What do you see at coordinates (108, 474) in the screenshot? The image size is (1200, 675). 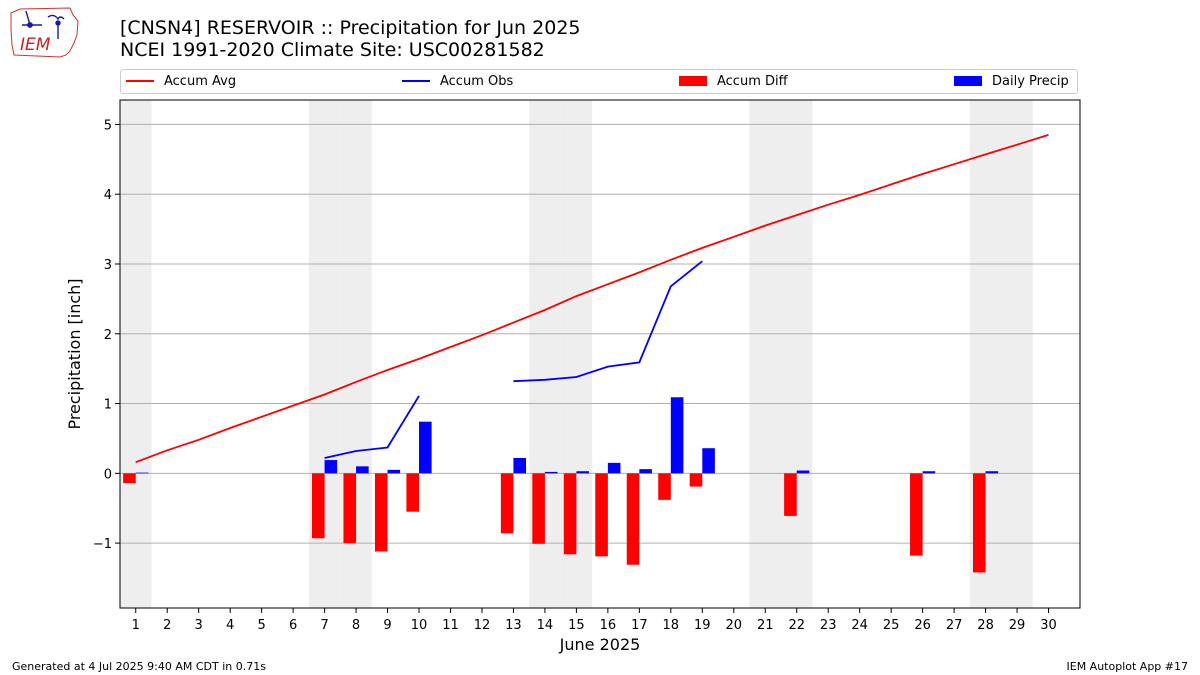 I see `y-tick-label-1: 0` at bounding box center [108, 474].